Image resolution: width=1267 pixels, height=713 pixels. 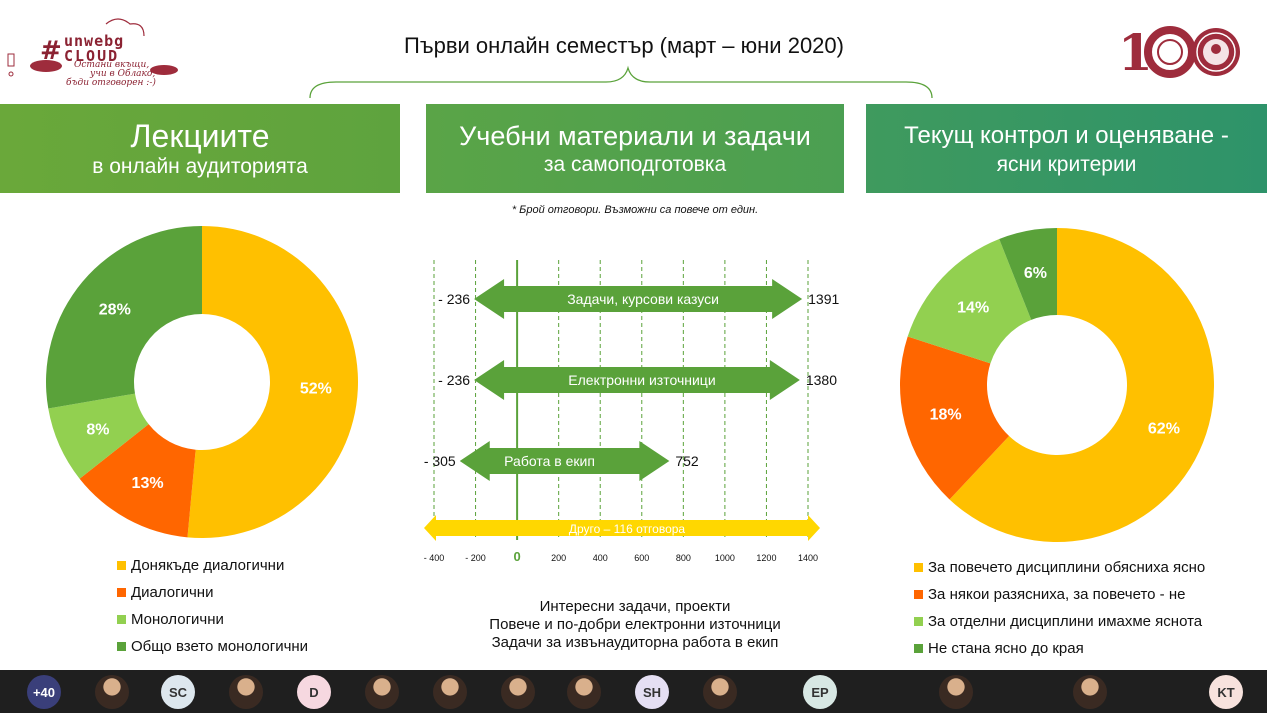 I want to click on page-title: Първи онлайн семестър (март – юни 2020), so click(x=624, y=45).